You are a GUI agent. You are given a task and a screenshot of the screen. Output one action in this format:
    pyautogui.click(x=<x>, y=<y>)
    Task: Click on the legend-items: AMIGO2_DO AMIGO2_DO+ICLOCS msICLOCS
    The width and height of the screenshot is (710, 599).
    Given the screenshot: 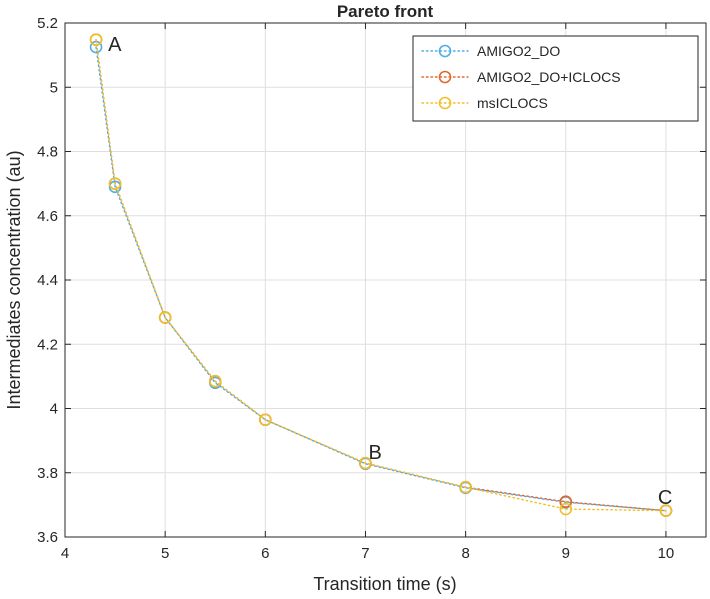 What is the action you would take?
    pyautogui.click(x=521, y=77)
    